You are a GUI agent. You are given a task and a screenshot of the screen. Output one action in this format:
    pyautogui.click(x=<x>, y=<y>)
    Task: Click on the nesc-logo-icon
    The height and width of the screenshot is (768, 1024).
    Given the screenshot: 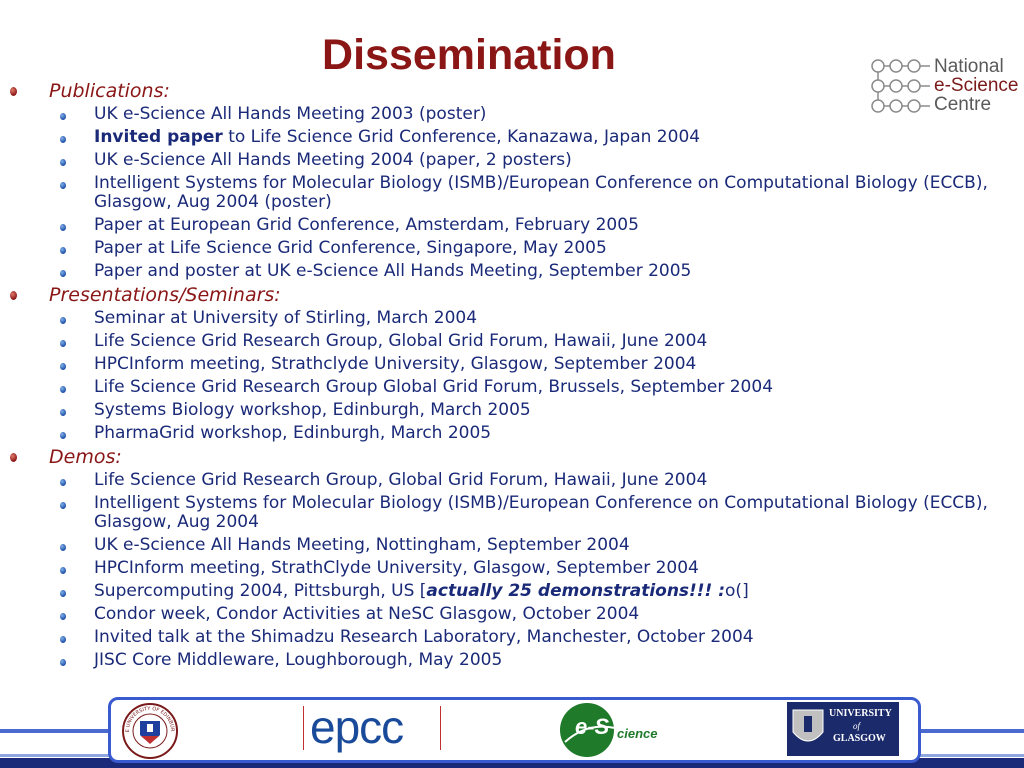 What is the action you would take?
    pyautogui.click(x=900, y=86)
    